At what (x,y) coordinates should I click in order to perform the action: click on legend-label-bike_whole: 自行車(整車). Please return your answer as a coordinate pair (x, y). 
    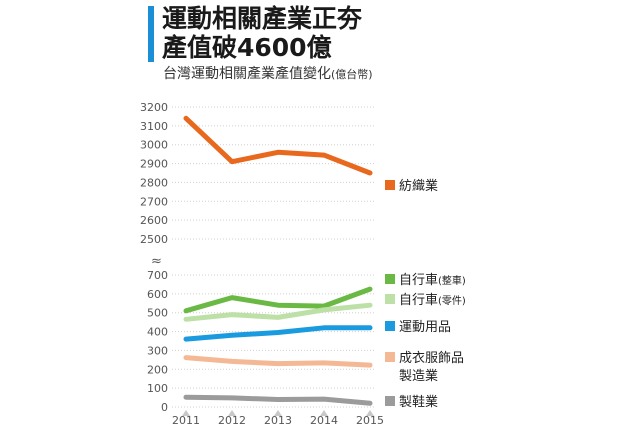
    Looking at the image, I should click on (432, 280).